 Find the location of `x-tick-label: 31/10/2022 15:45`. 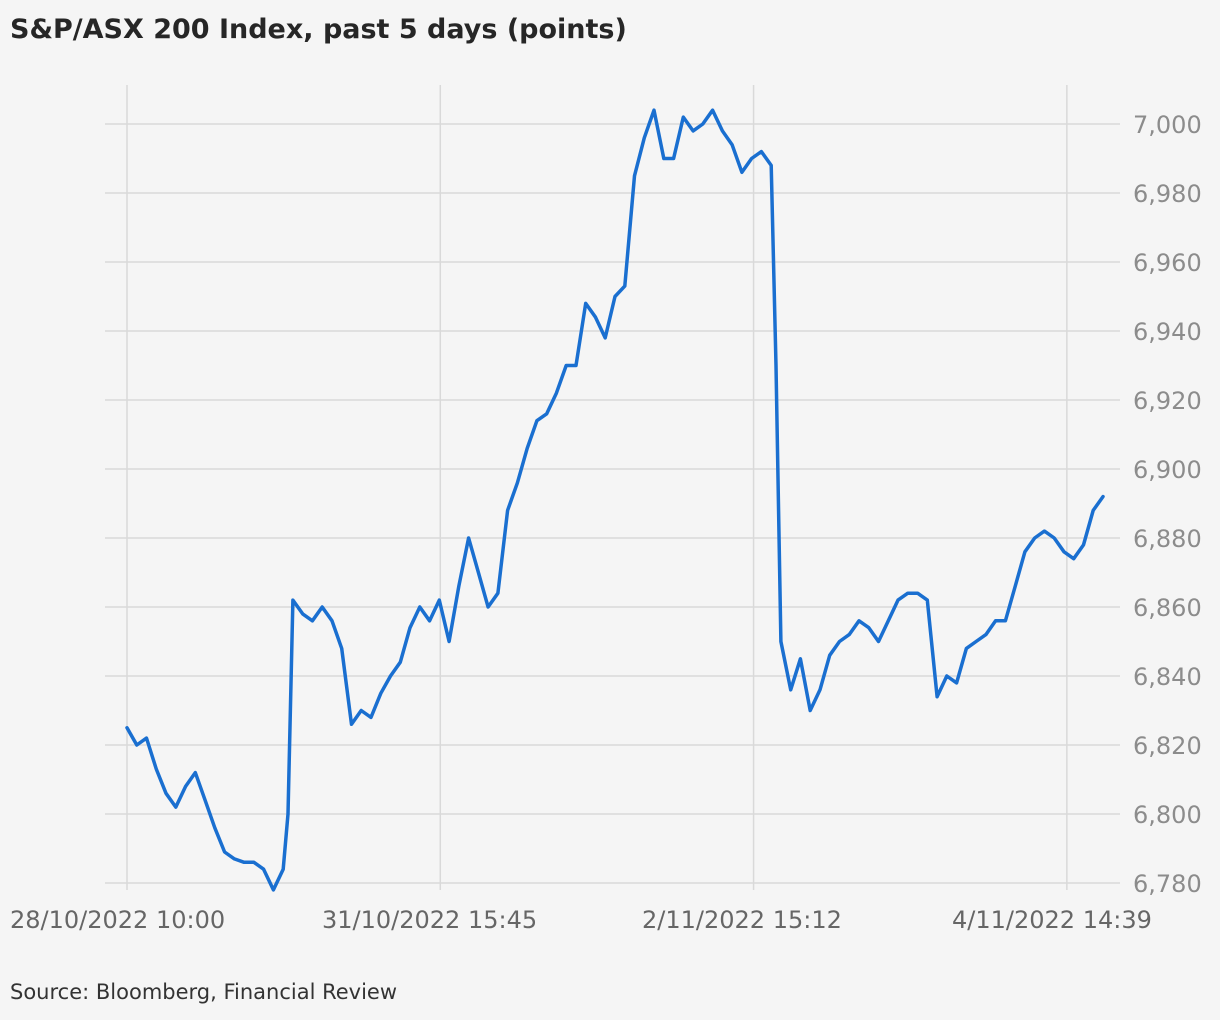

x-tick-label: 31/10/2022 15:45 is located at coordinates (429, 920).